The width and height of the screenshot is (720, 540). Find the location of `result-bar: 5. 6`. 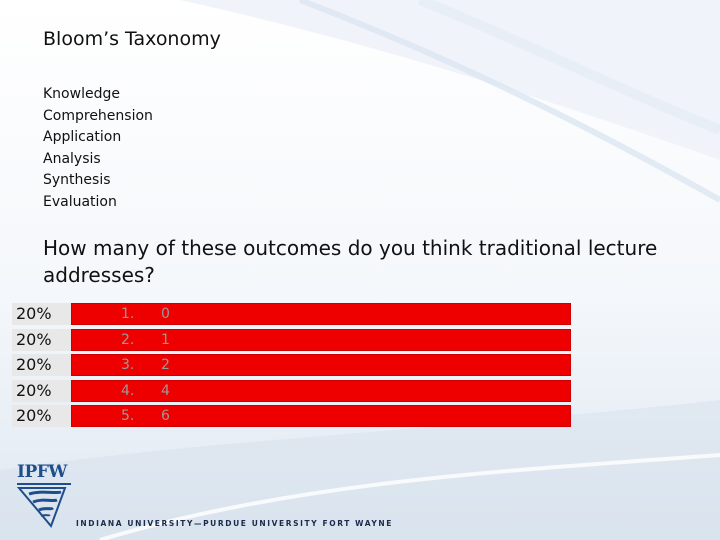

result-bar: 5. 6 is located at coordinates (321, 416).